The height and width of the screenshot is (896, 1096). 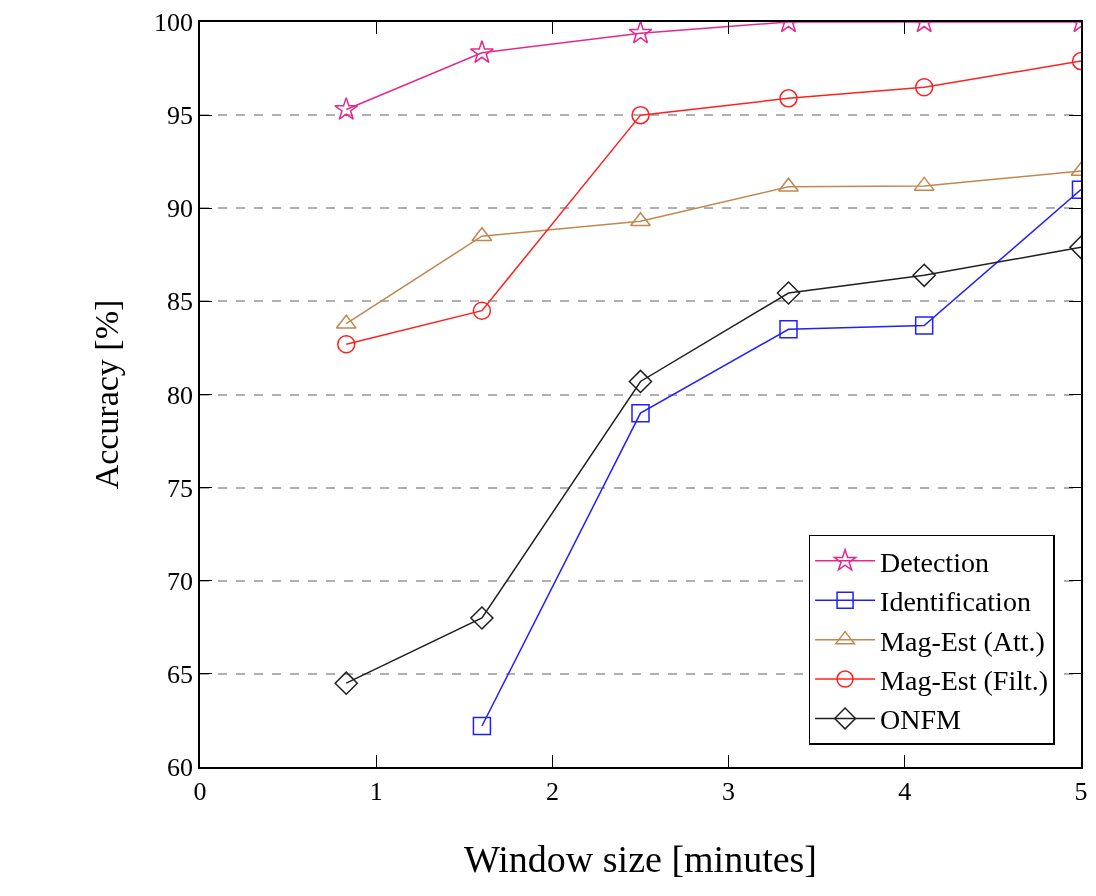 I want to click on legend-label: ONFM, so click(x=921, y=720).